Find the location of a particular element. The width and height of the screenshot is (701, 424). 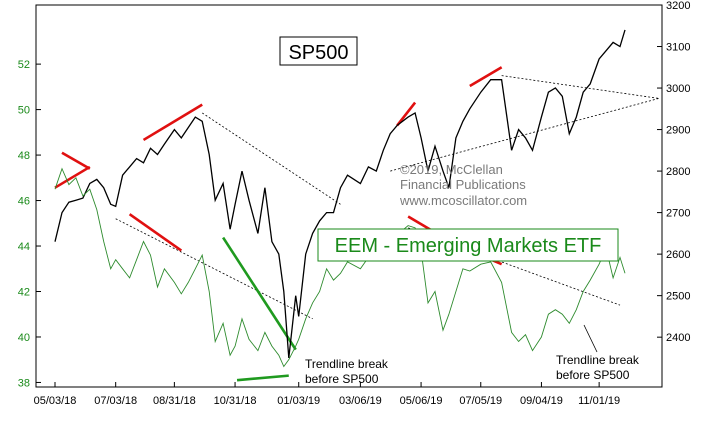

left-axis: 38 40 42 44 46 48 50 52 is located at coordinates (29, 224).